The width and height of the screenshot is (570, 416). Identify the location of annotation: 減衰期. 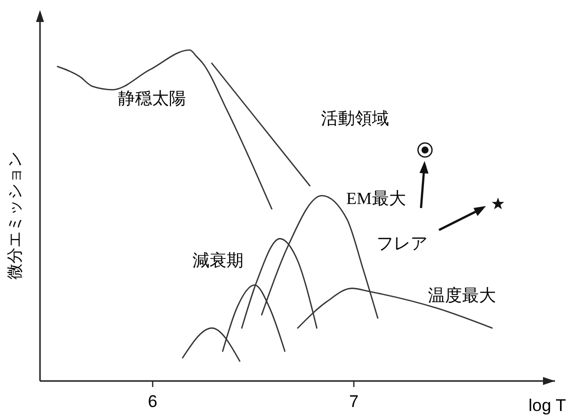
(218, 260).